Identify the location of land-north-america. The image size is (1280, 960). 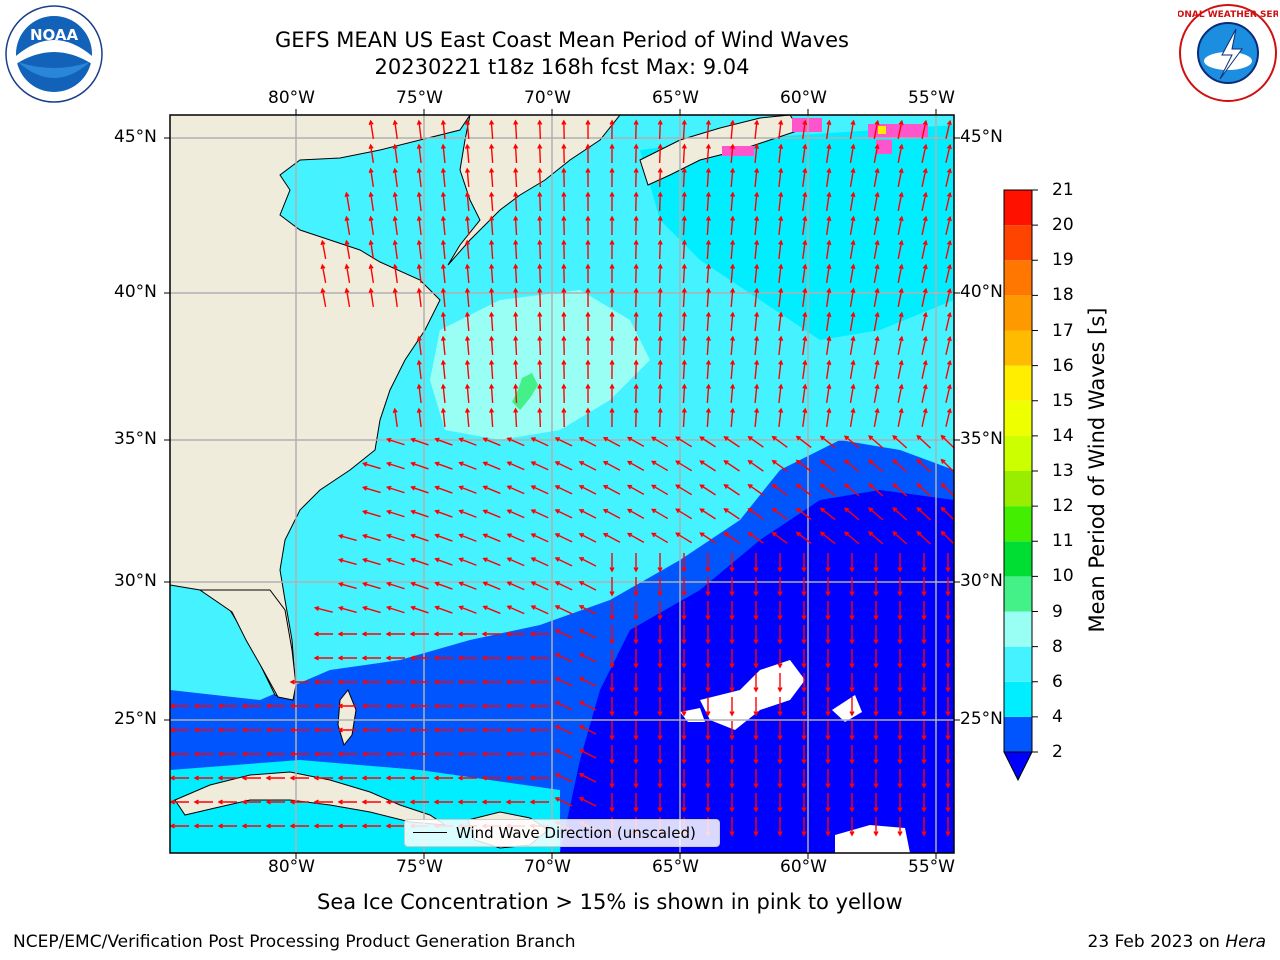
(320, 408).